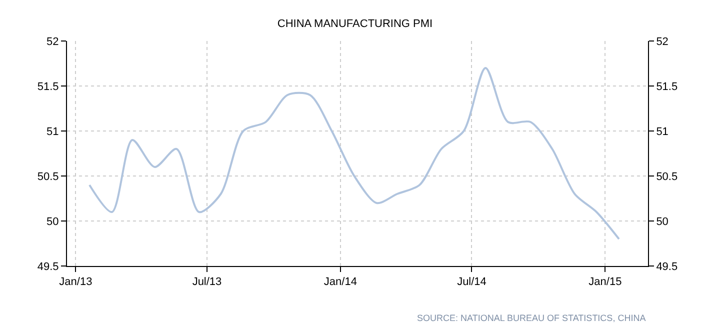 This screenshot has width=710, height=325. Describe the element at coordinates (48, 86) in the screenshot. I see `y-tick-label: 51.5` at that location.